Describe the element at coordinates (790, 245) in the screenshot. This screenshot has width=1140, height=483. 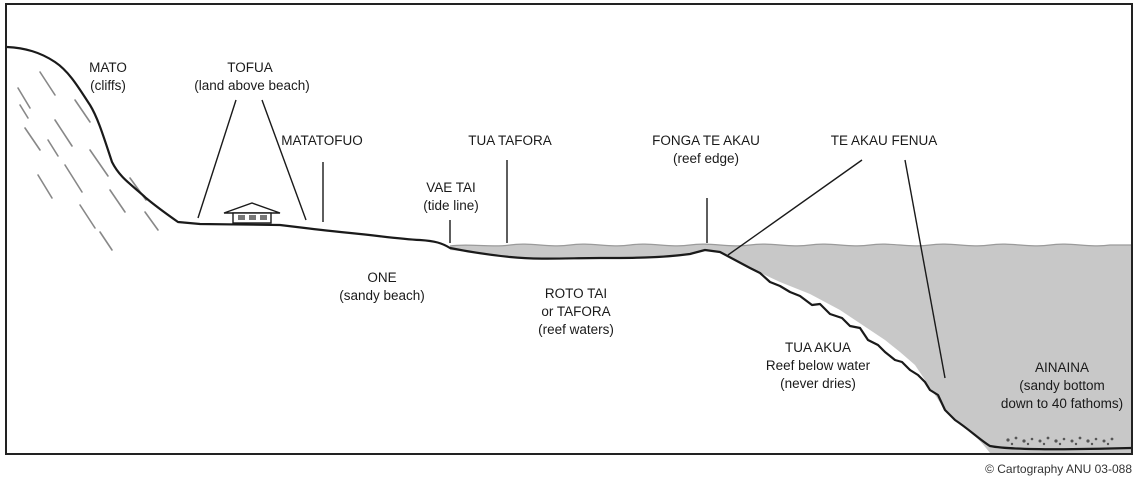
I see `water-surface-line` at that location.